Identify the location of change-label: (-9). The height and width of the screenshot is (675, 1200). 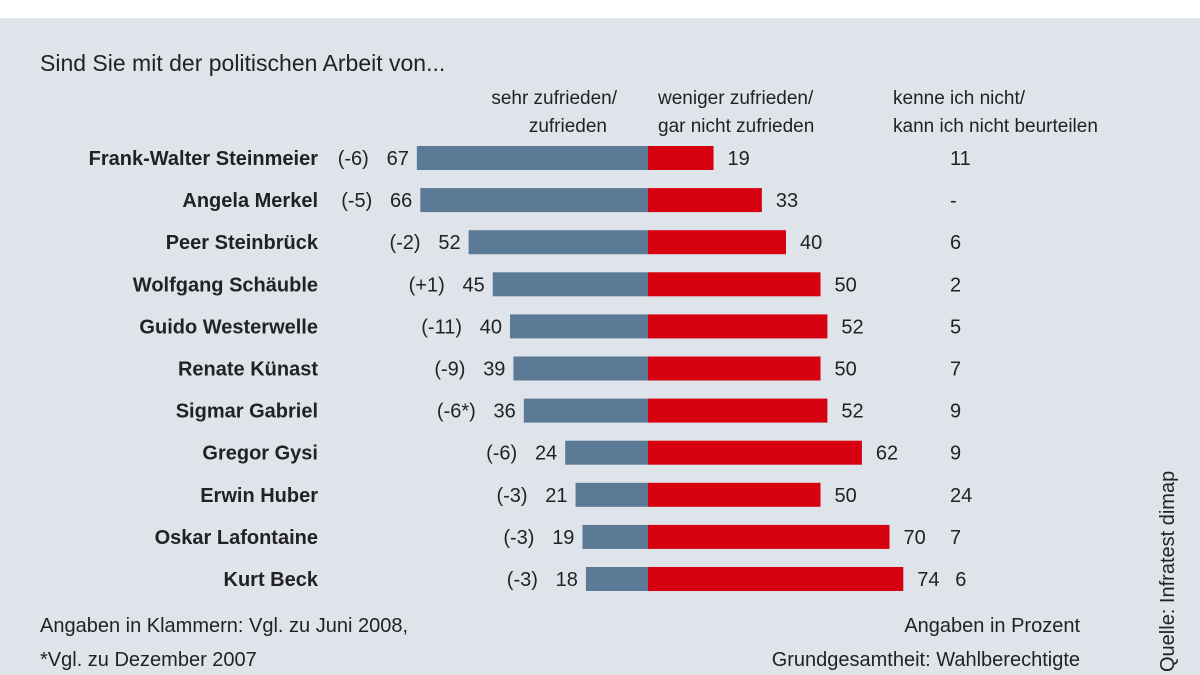
(449, 370).